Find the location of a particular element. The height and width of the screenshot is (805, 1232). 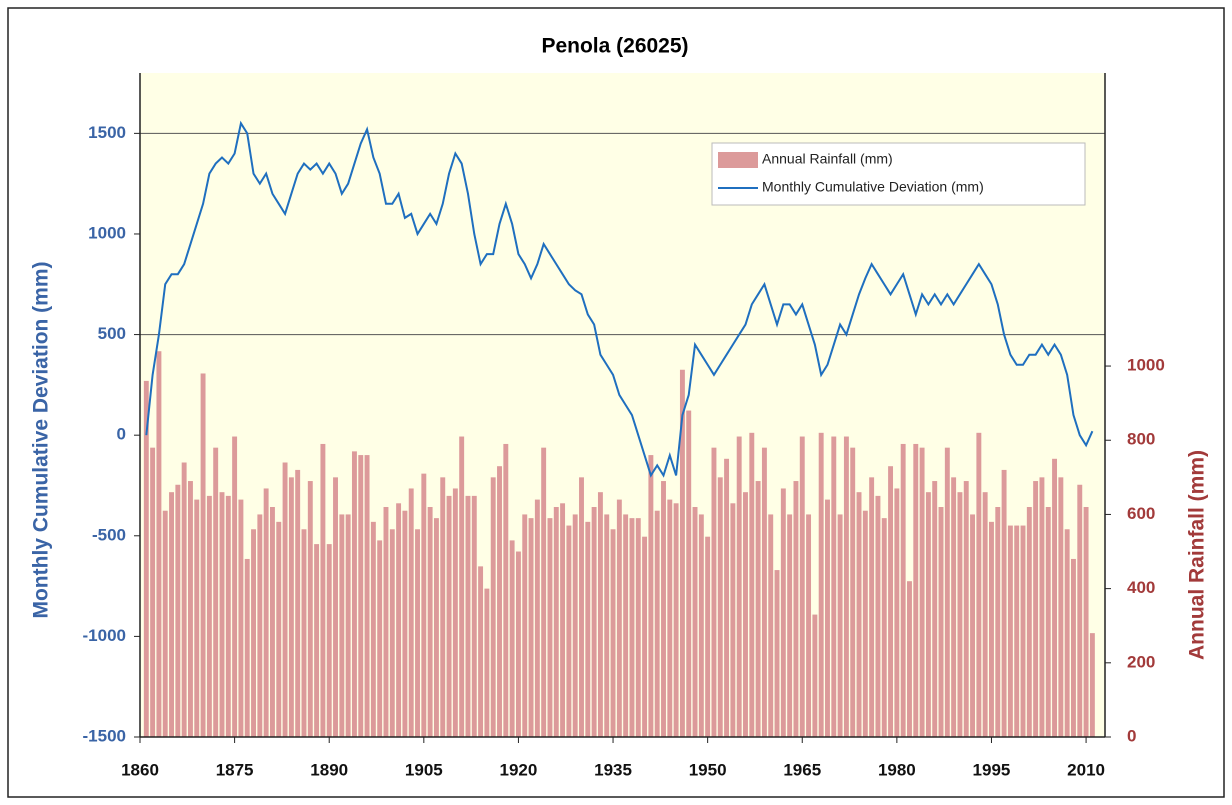

y-tick-label: 1000 is located at coordinates (107, 232).